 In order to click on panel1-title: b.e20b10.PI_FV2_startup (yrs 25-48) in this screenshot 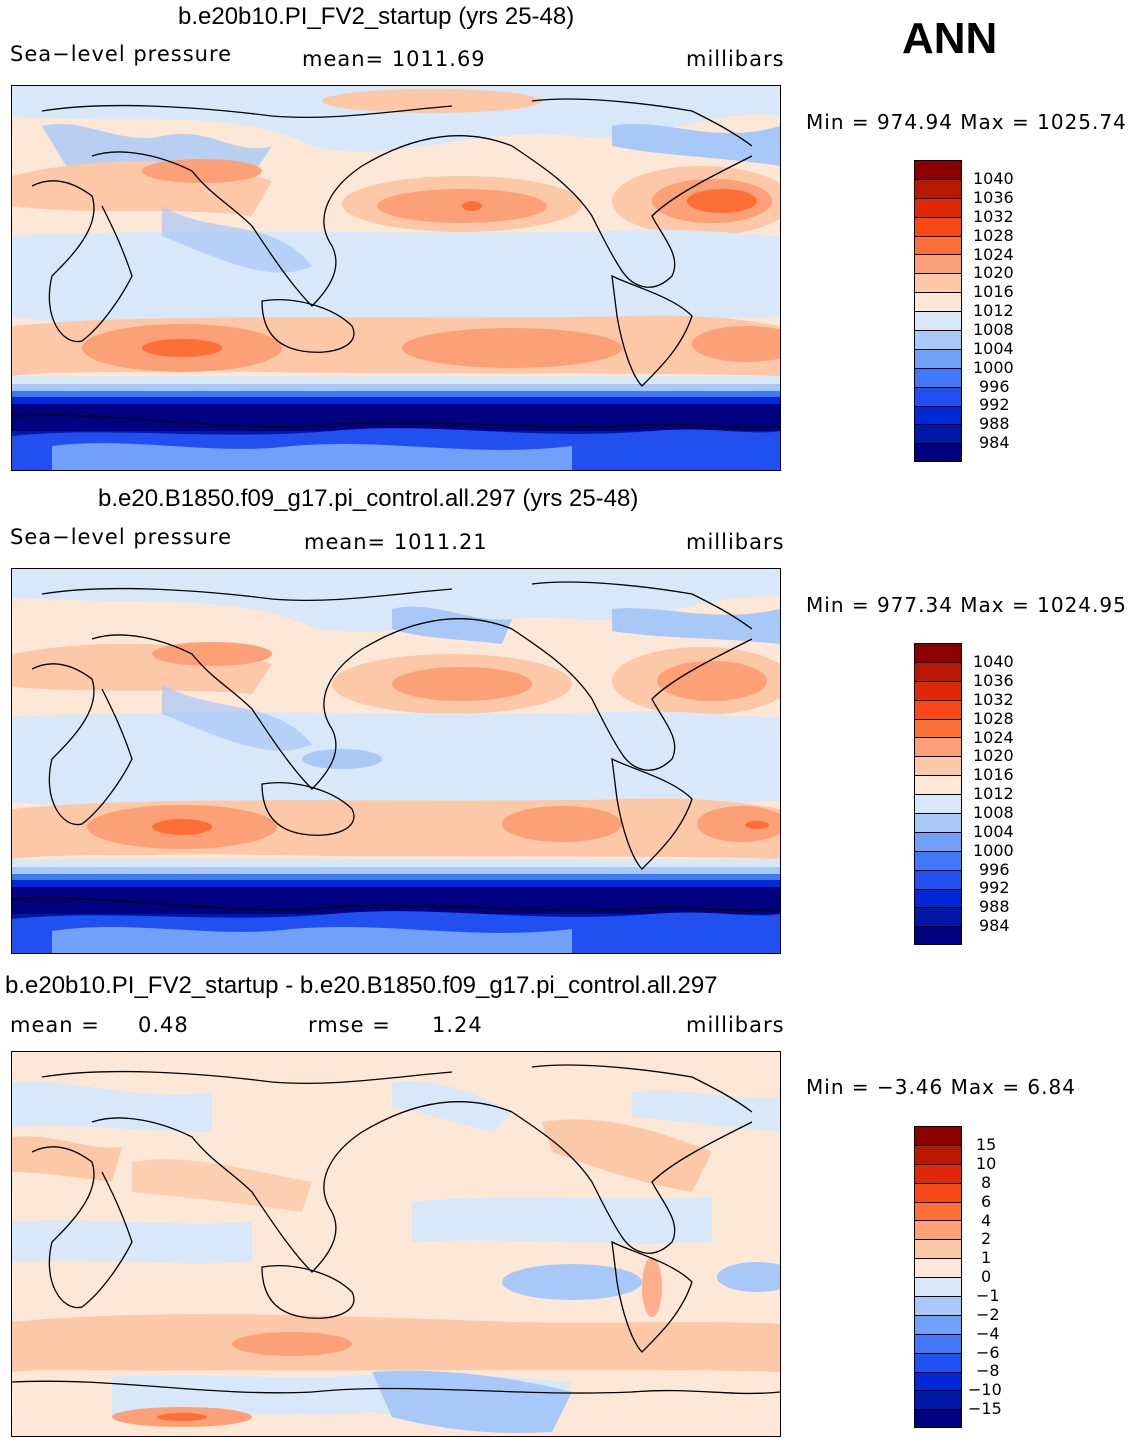, I will do `click(376, 16)`.